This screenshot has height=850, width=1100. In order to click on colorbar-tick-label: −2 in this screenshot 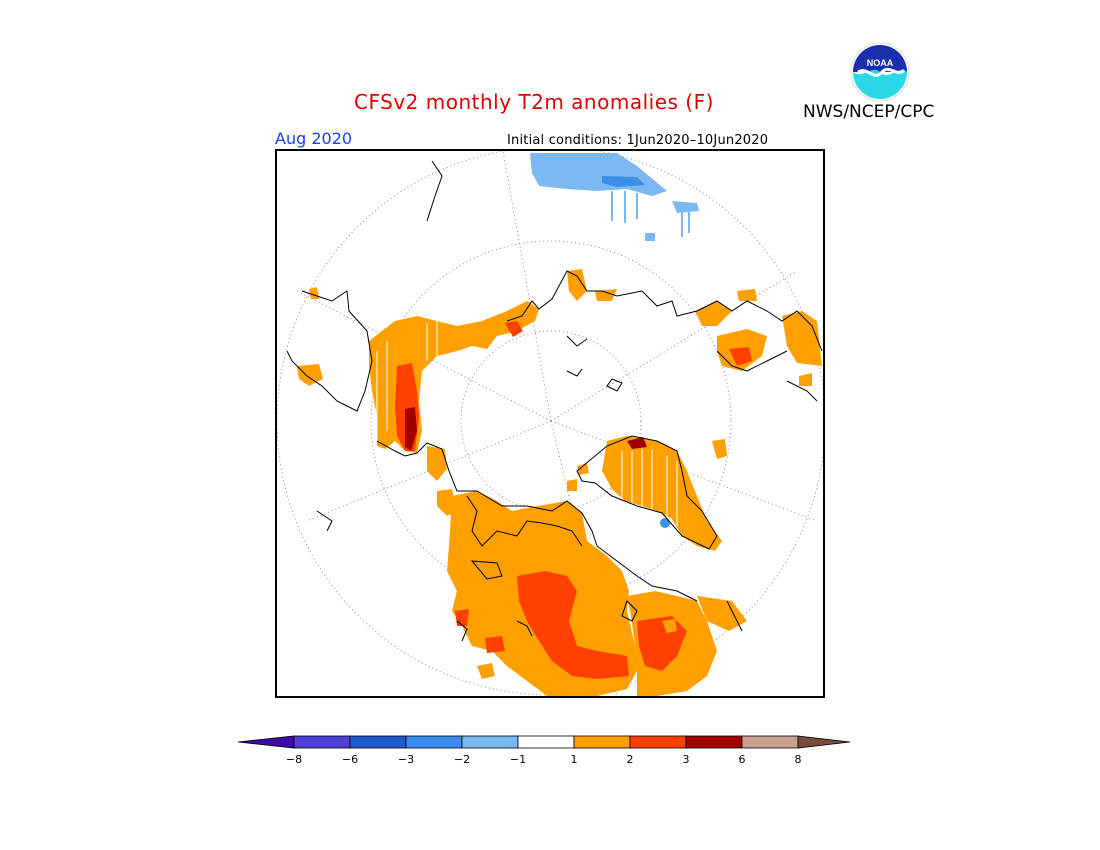, I will do `click(462, 759)`.